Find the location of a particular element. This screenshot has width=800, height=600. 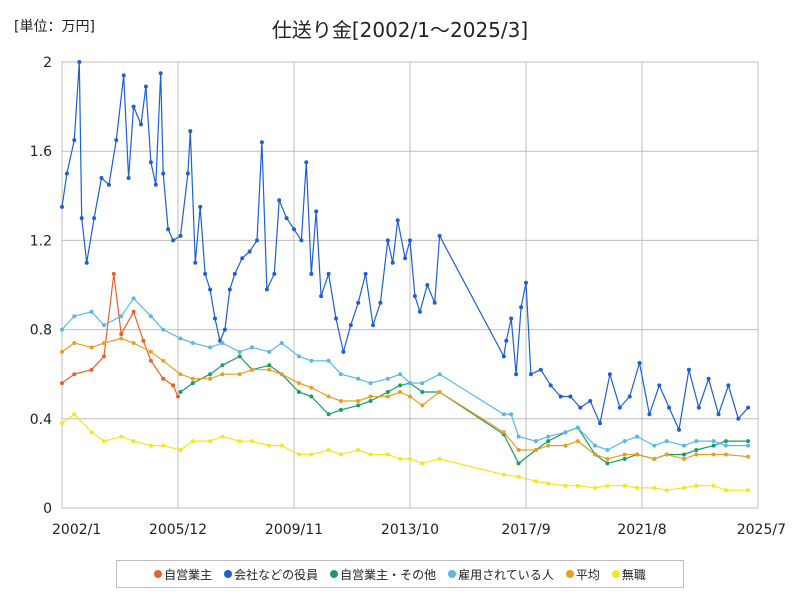

legend-label: 自営業主・その他 is located at coordinates (388, 574).